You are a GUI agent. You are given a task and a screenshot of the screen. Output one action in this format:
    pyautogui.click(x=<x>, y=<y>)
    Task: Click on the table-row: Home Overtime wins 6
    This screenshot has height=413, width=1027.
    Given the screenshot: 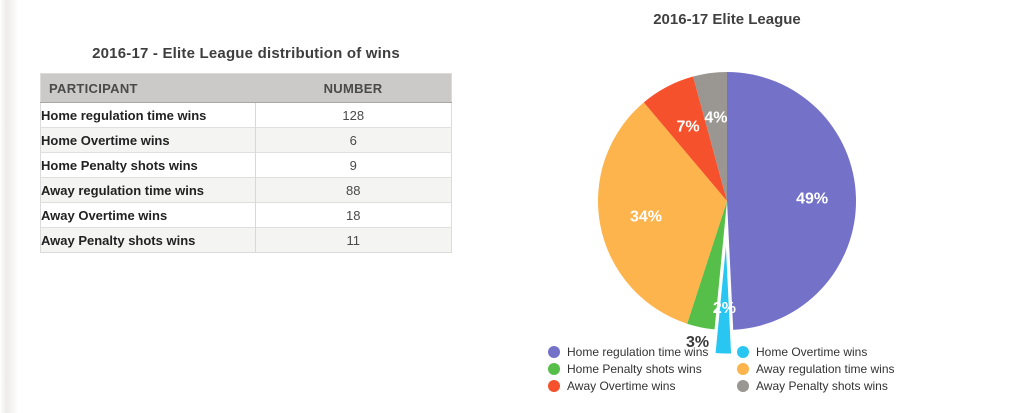 What is the action you would take?
    pyautogui.click(x=246, y=140)
    